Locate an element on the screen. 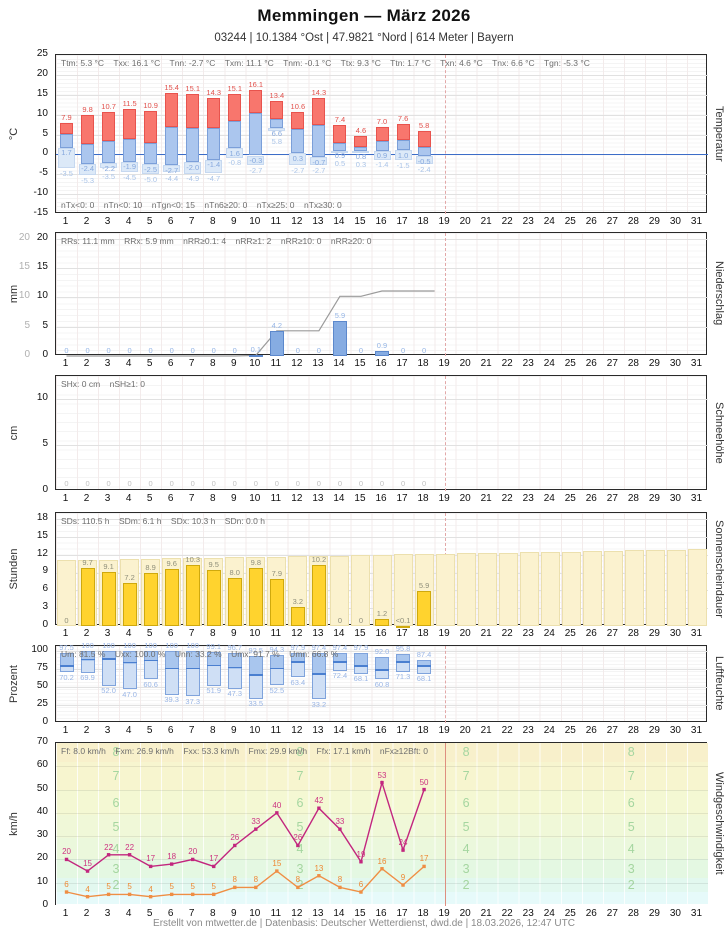 The height and width of the screenshot is (935, 728). x-day-label: 31 is located at coordinates (696, 913).